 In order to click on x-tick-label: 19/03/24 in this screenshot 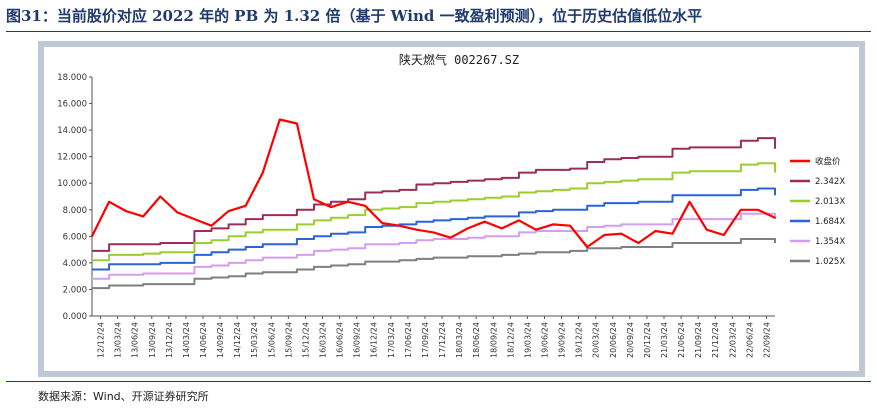, I will do `click(527, 340)`.